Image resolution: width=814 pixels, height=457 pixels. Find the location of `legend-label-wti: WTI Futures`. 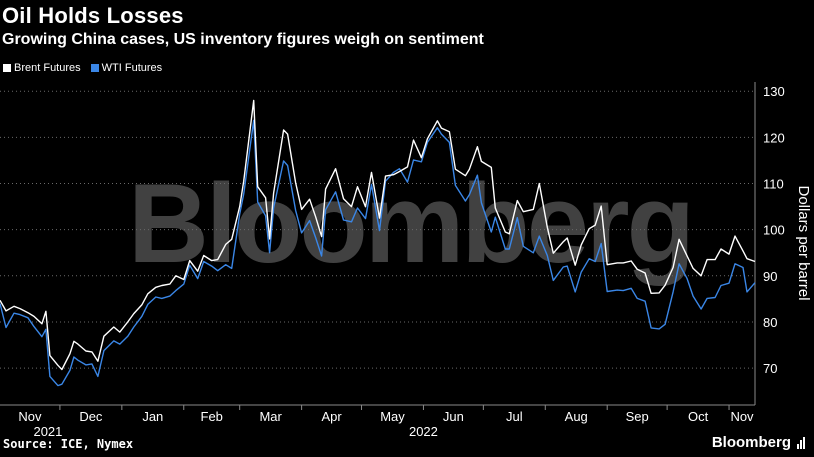

legend-label-wti: WTI Futures is located at coordinates (132, 68).